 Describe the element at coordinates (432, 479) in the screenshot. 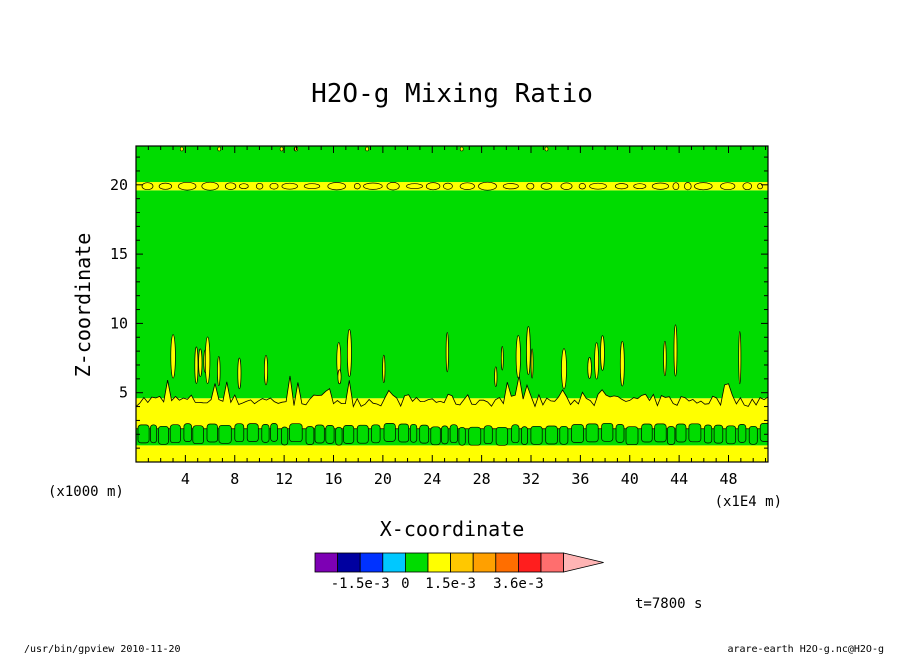

I see `x-tick-label: 24` at that location.